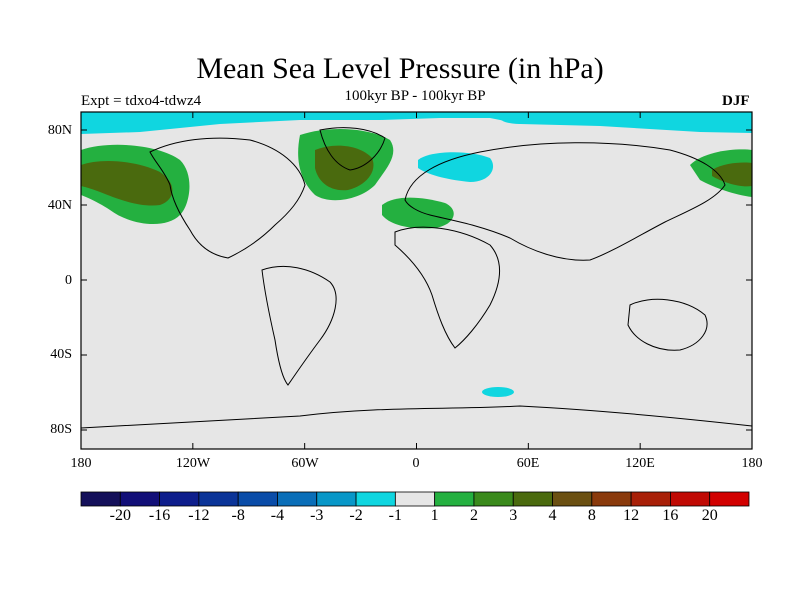  What do you see at coordinates (59, 205) in the screenshot?
I see `lat-tick-label: 40N` at bounding box center [59, 205].